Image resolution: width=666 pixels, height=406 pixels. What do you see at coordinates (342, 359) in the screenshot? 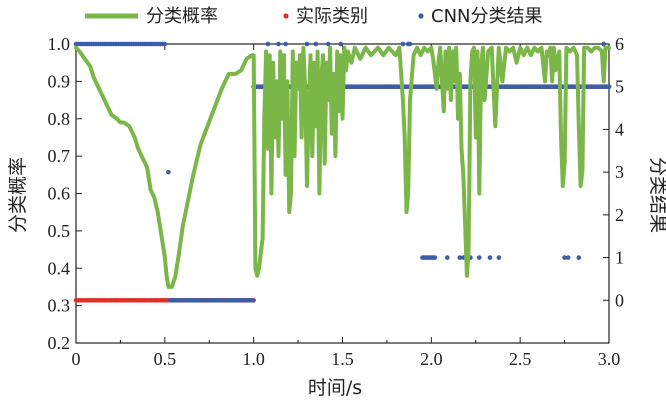
I see `x-tick-label: 1.5` at bounding box center [342, 359].